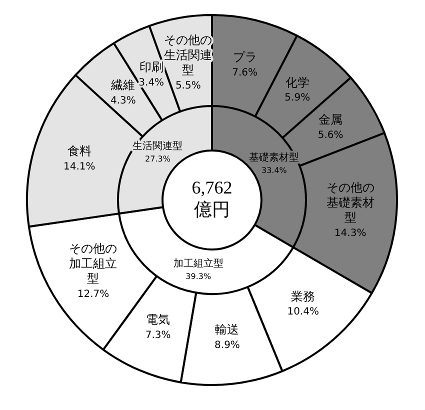 This screenshot has height=410, width=425. Describe the element at coordinates (158, 319) in the screenshot. I see `slice-label: 電気` at that location.